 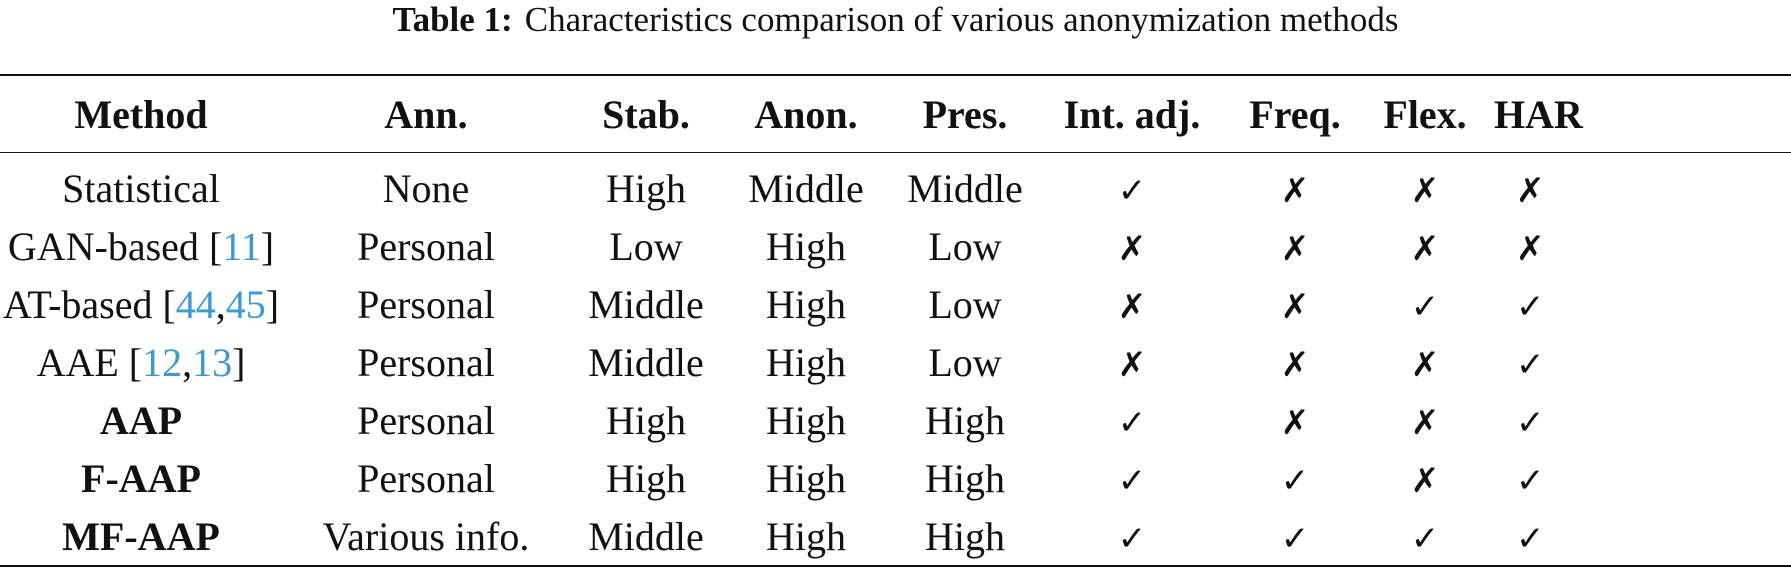 What do you see at coordinates (1295, 114) in the screenshot?
I see `header-freq: Freq.` at bounding box center [1295, 114].